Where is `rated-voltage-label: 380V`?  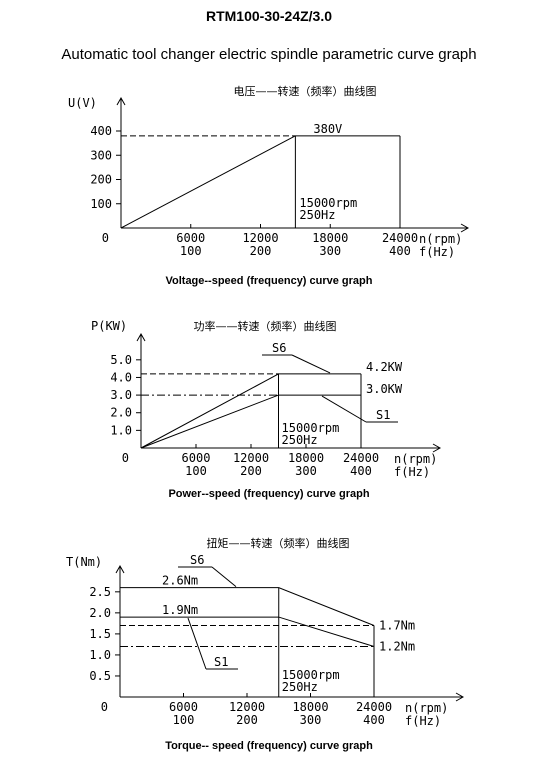 rated-voltage-label: 380V is located at coordinates (327, 129).